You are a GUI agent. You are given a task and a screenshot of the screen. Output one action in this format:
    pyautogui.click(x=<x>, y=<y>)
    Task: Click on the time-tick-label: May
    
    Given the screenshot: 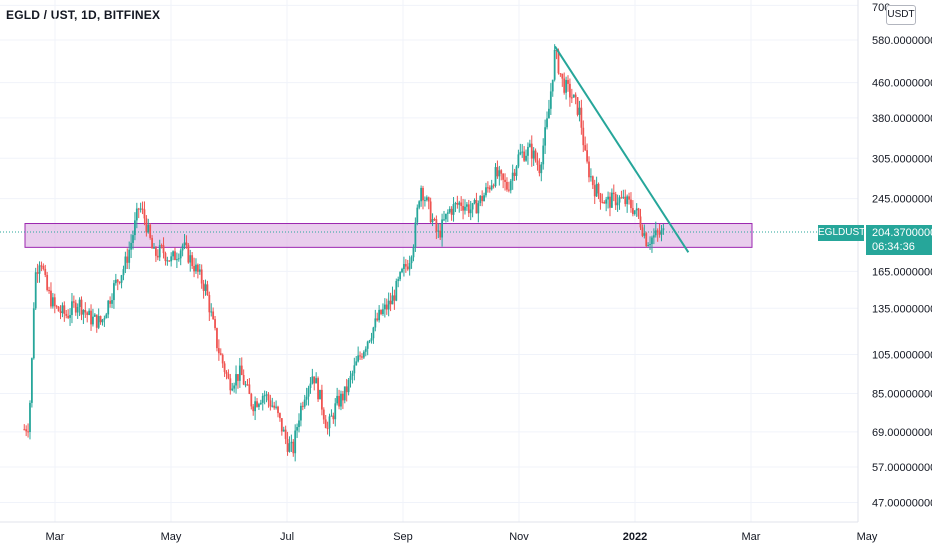 What is the action you would take?
    pyautogui.click(x=171, y=537)
    